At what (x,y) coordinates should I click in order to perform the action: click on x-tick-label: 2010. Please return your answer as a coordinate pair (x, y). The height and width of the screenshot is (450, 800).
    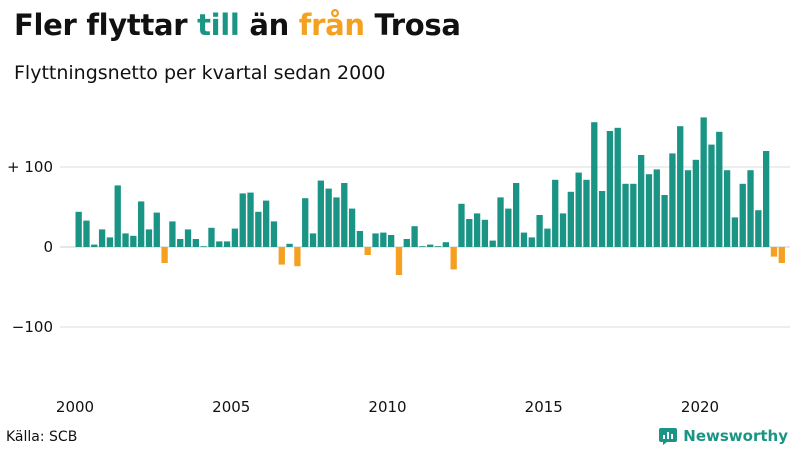
    Looking at the image, I should click on (387, 407).